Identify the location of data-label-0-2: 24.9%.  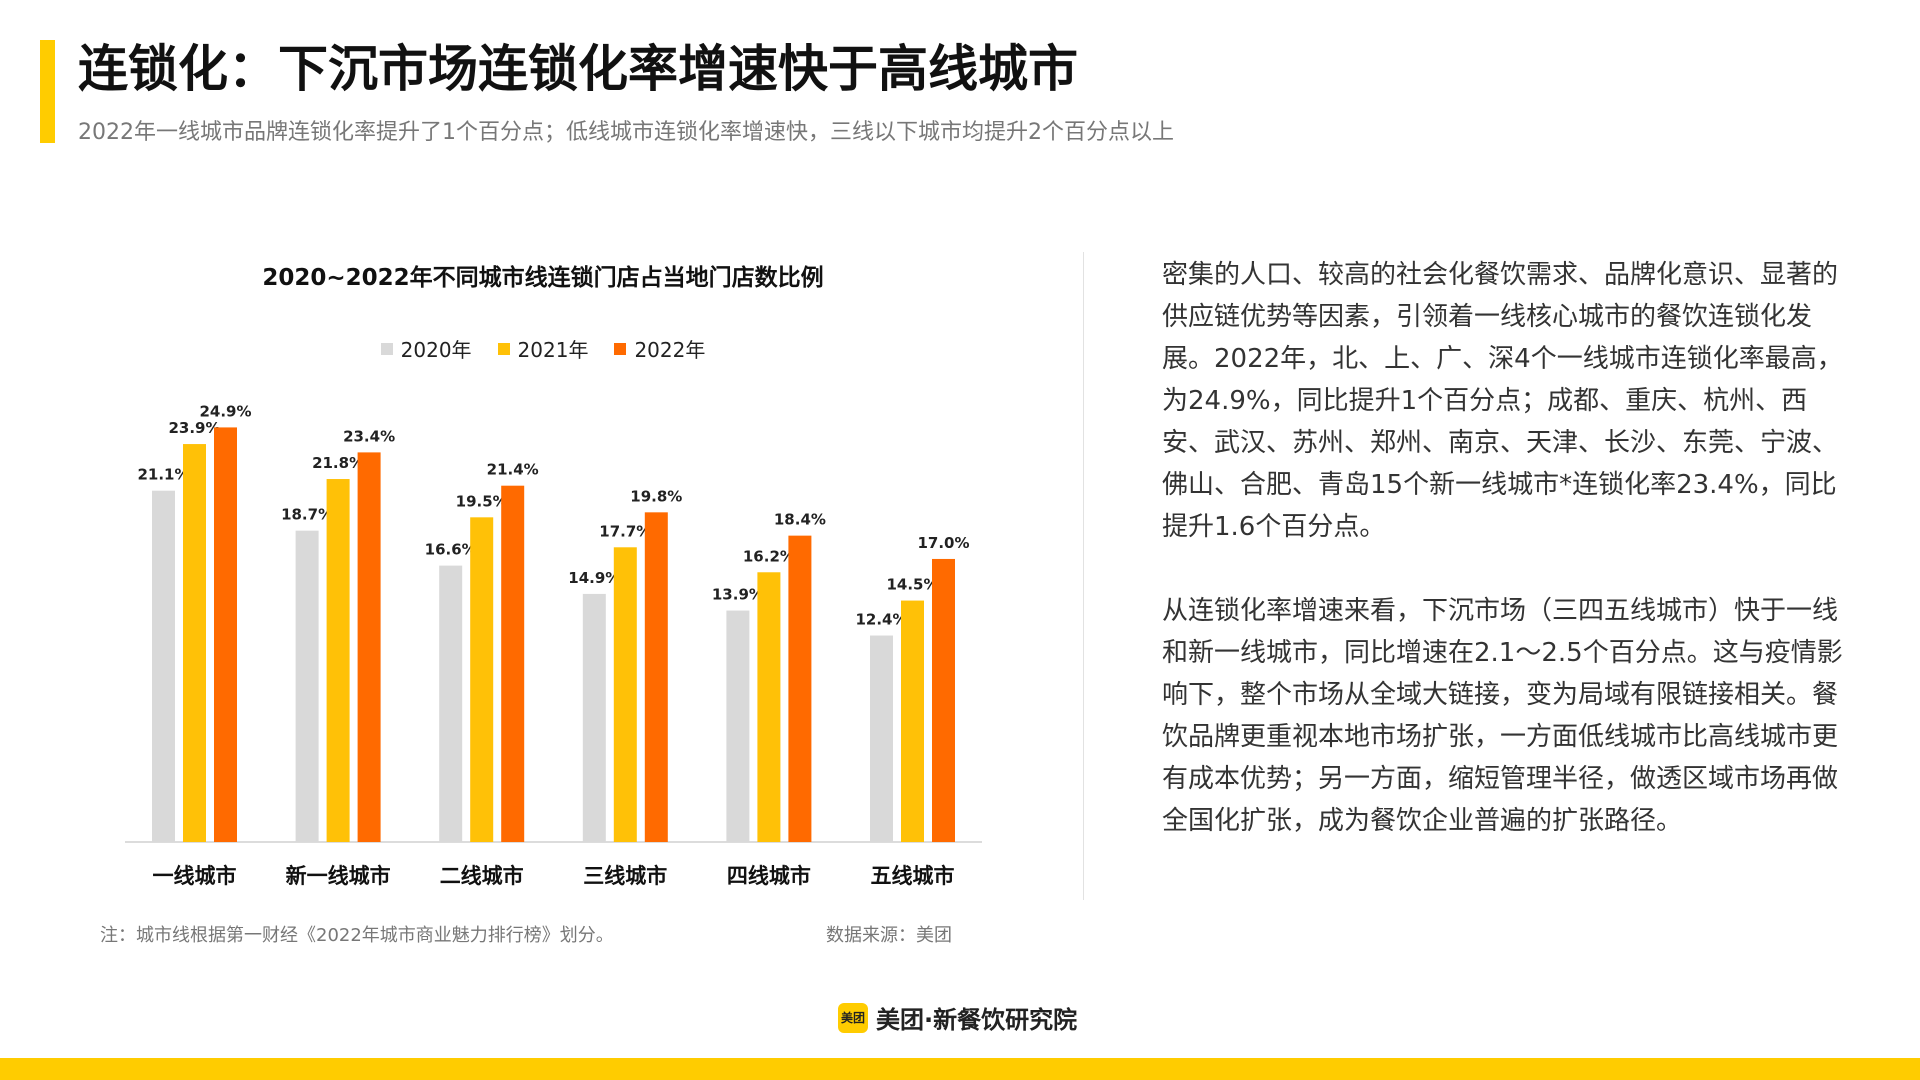
(225, 411).